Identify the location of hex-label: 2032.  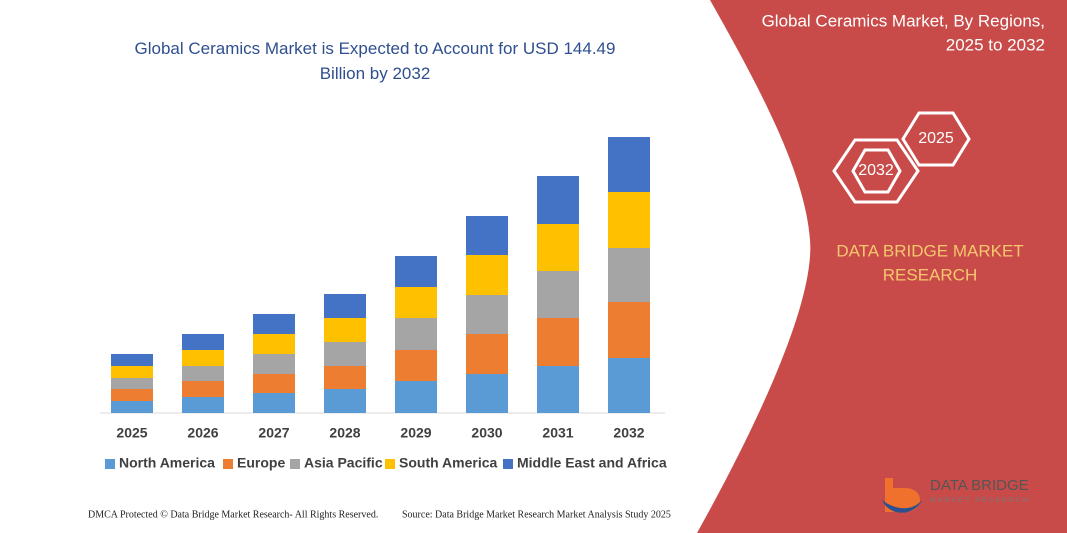
(876, 170).